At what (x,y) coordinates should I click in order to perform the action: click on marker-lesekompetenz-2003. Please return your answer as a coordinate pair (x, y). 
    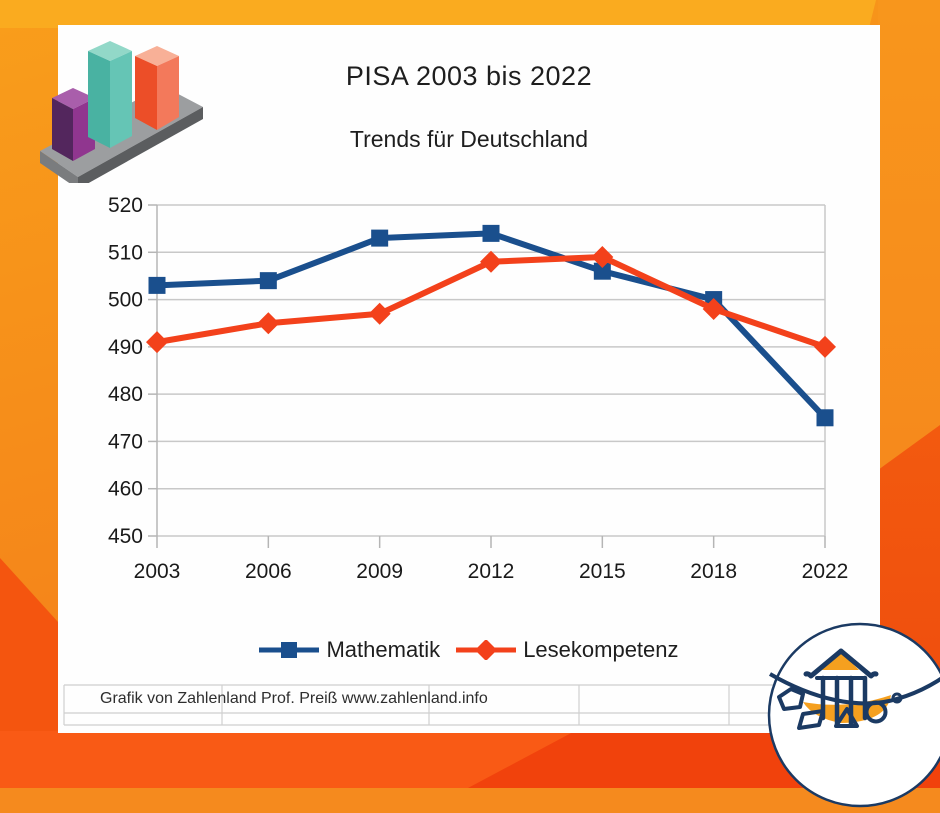
    Looking at the image, I should click on (157, 342).